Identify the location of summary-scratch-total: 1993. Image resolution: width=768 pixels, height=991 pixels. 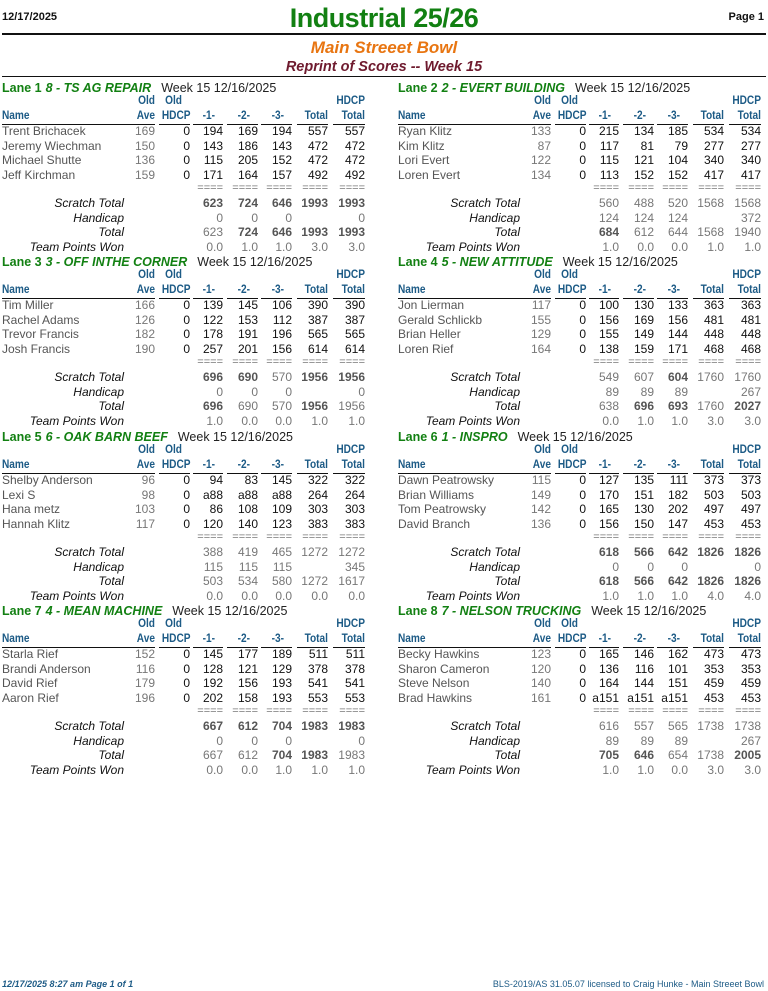
(314, 203).